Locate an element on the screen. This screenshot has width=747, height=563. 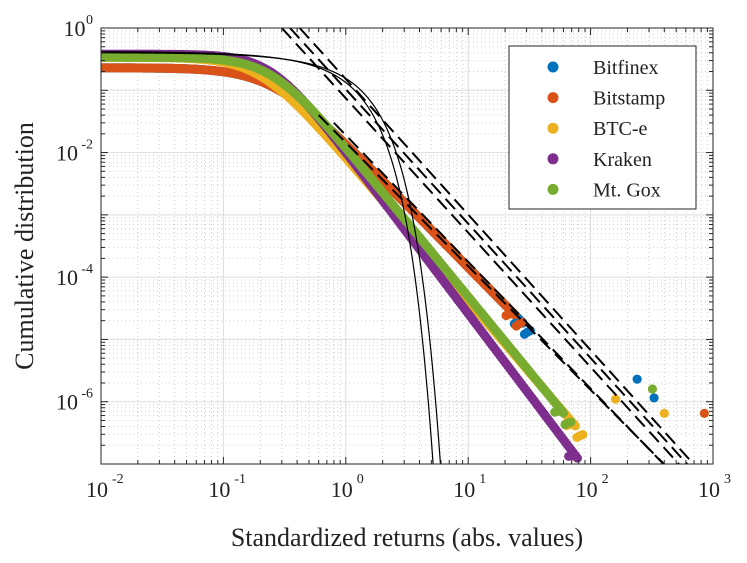
legend-label-kraken: Kraken is located at coordinates (622, 160).